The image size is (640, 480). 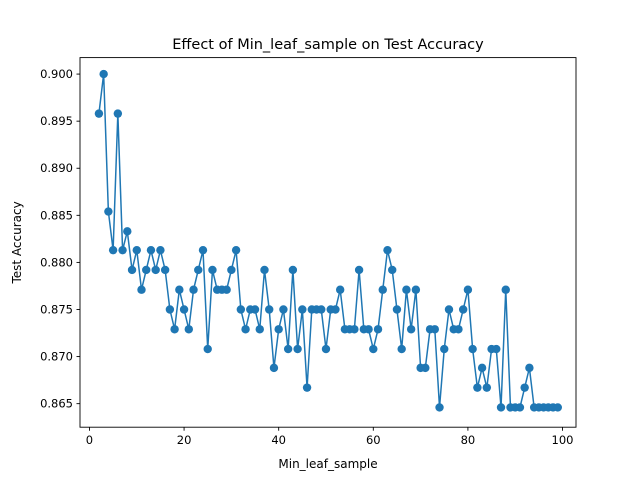 I want to click on y-tick-label: 0.865, so click(x=56, y=404).